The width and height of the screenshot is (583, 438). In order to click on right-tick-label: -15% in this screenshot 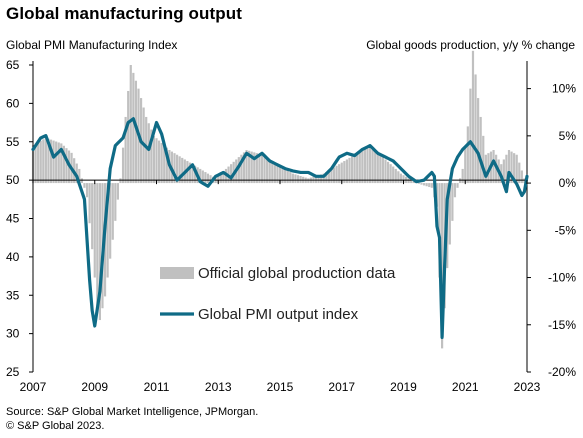, I will do `click(562, 325)`.